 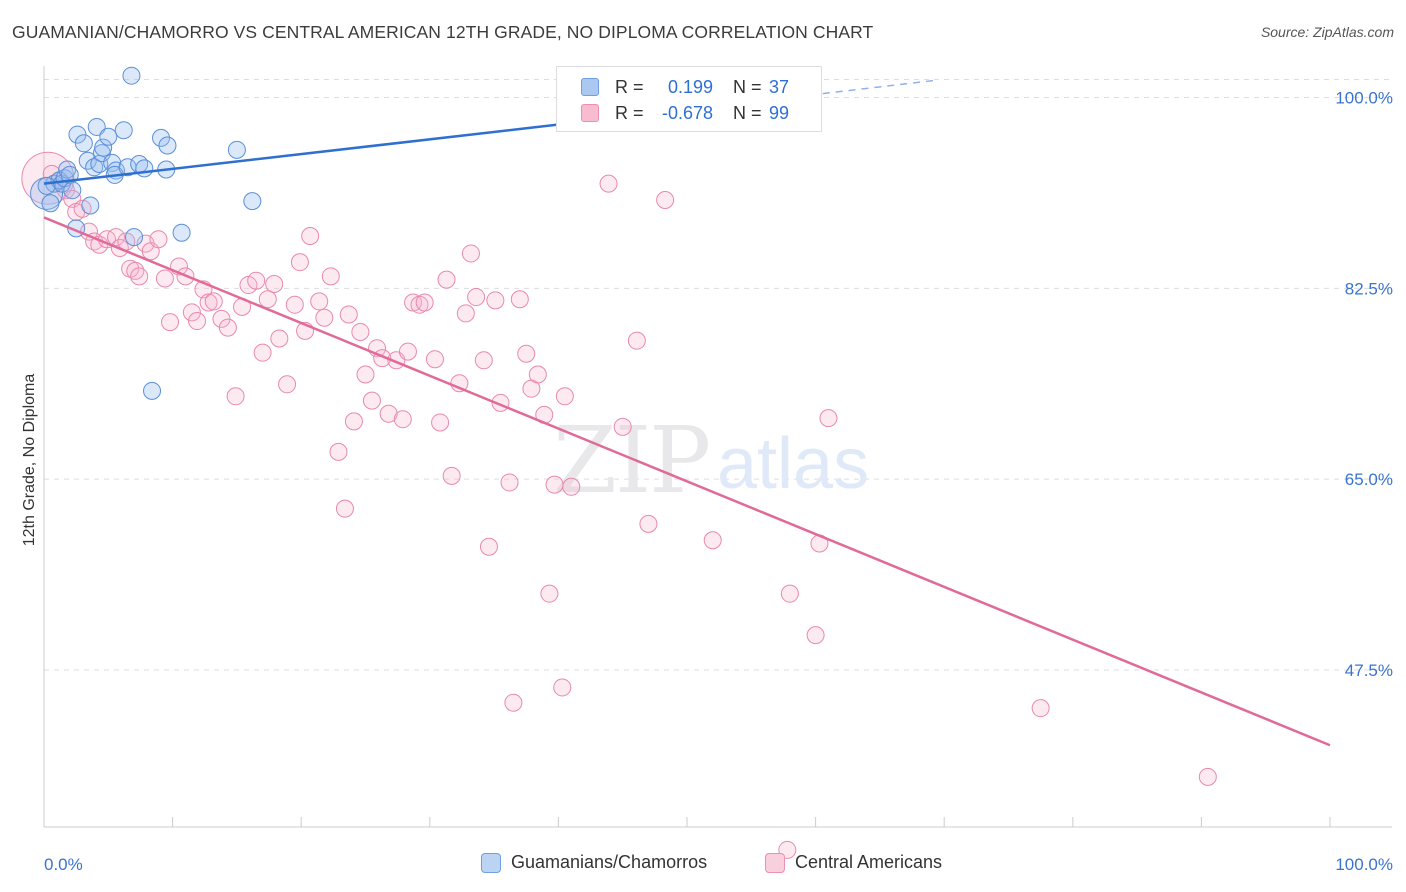 What do you see at coordinates (1369, 670) in the screenshot?
I see `y-tick-label: 47.5%` at bounding box center [1369, 670].